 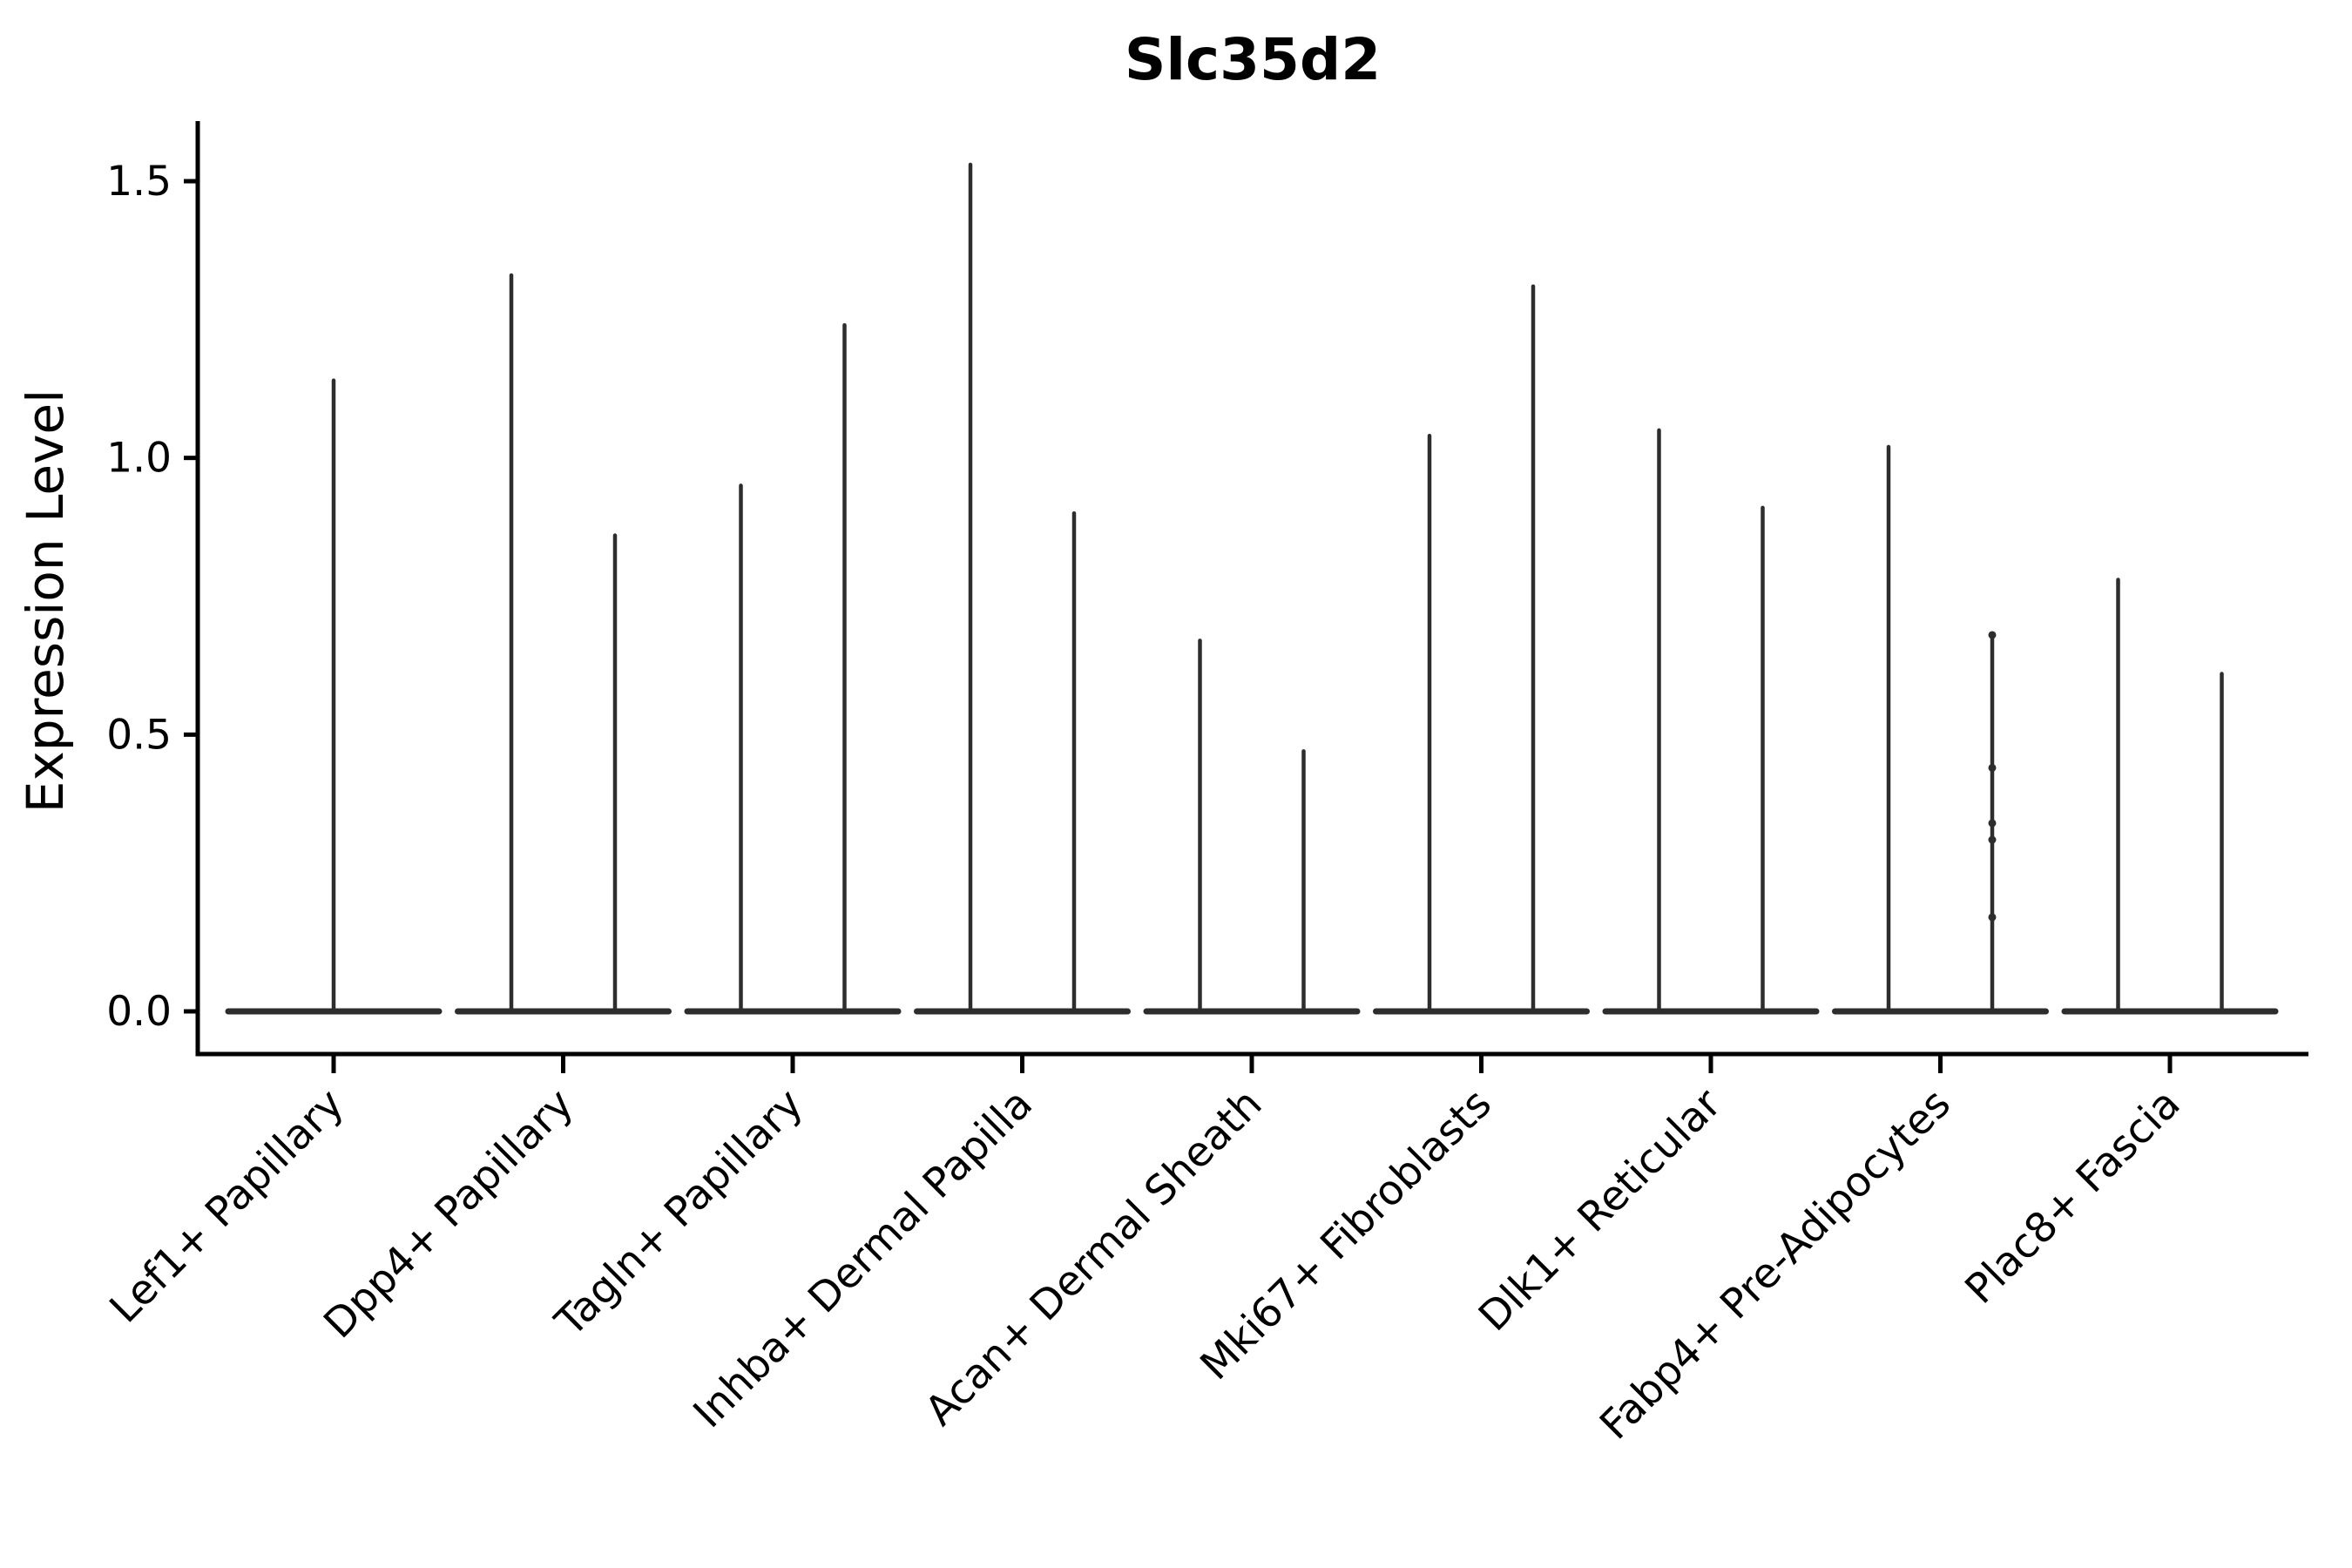 What do you see at coordinates (139, 735) in the screenshot?
I see `y-tick-label: 0.5` at bounding box center [139, 735].